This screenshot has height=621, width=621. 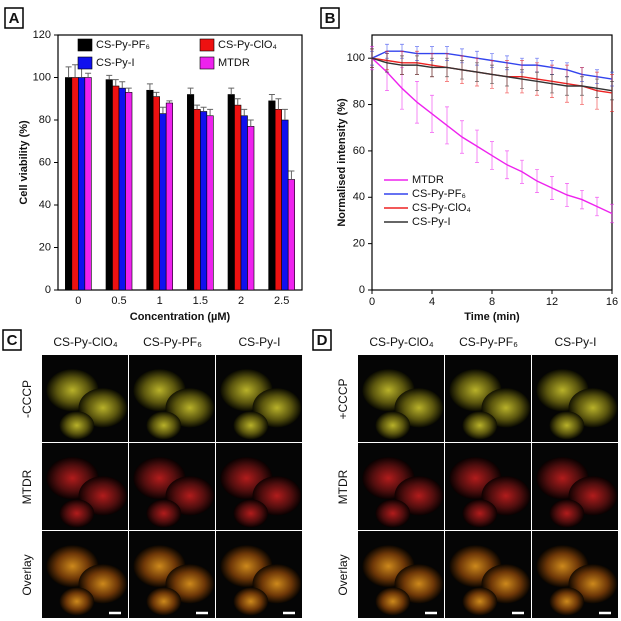 What do you see at coordinates (115, 63) in the screenshot?
I see `legend-label: CS-Py-I` at bounding box center [115, 63].